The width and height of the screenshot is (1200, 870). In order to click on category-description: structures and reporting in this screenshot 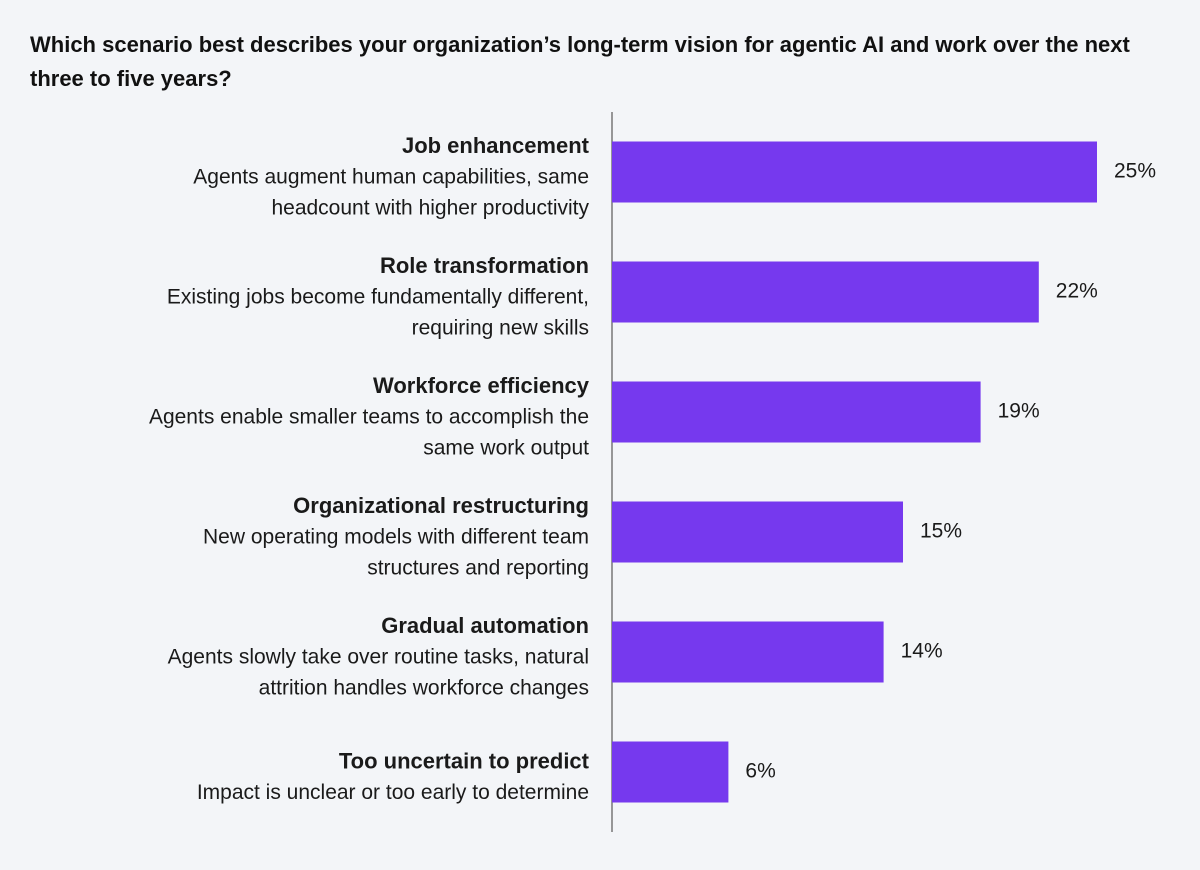, I will do `click(478, 568)`.